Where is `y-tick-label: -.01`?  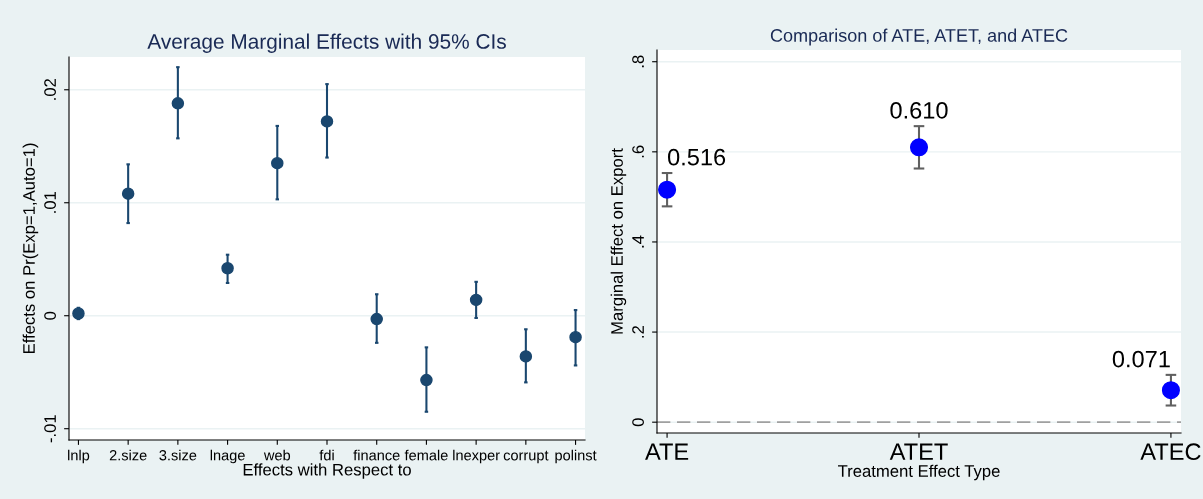 y-tick-label: -.01 is located at coordinates (50, 429).